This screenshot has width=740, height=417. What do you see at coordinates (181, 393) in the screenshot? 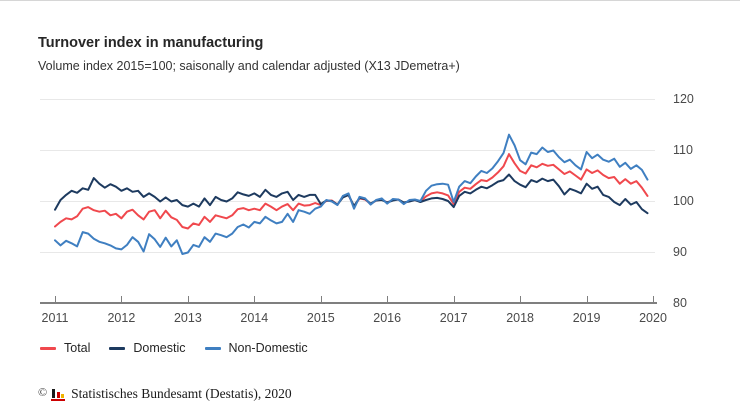
I see `footer-text: Statistisches Bundesamt (Destatis), 2020` at bounding box center [181, 393].